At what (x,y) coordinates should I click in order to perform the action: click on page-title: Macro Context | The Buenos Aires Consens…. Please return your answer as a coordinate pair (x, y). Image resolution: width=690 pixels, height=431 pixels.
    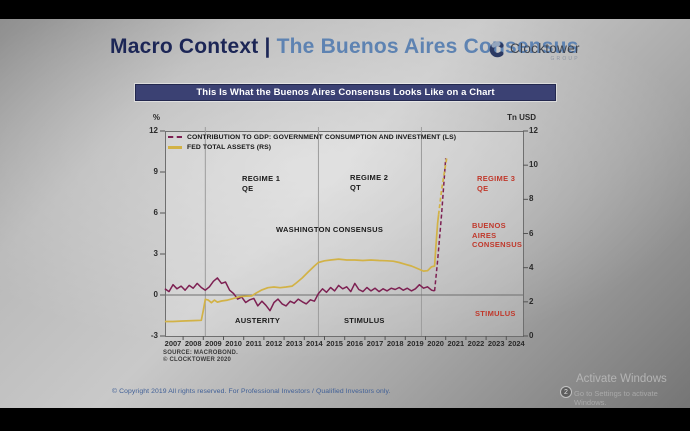
    Looking at the image, I should click on (344, 47).